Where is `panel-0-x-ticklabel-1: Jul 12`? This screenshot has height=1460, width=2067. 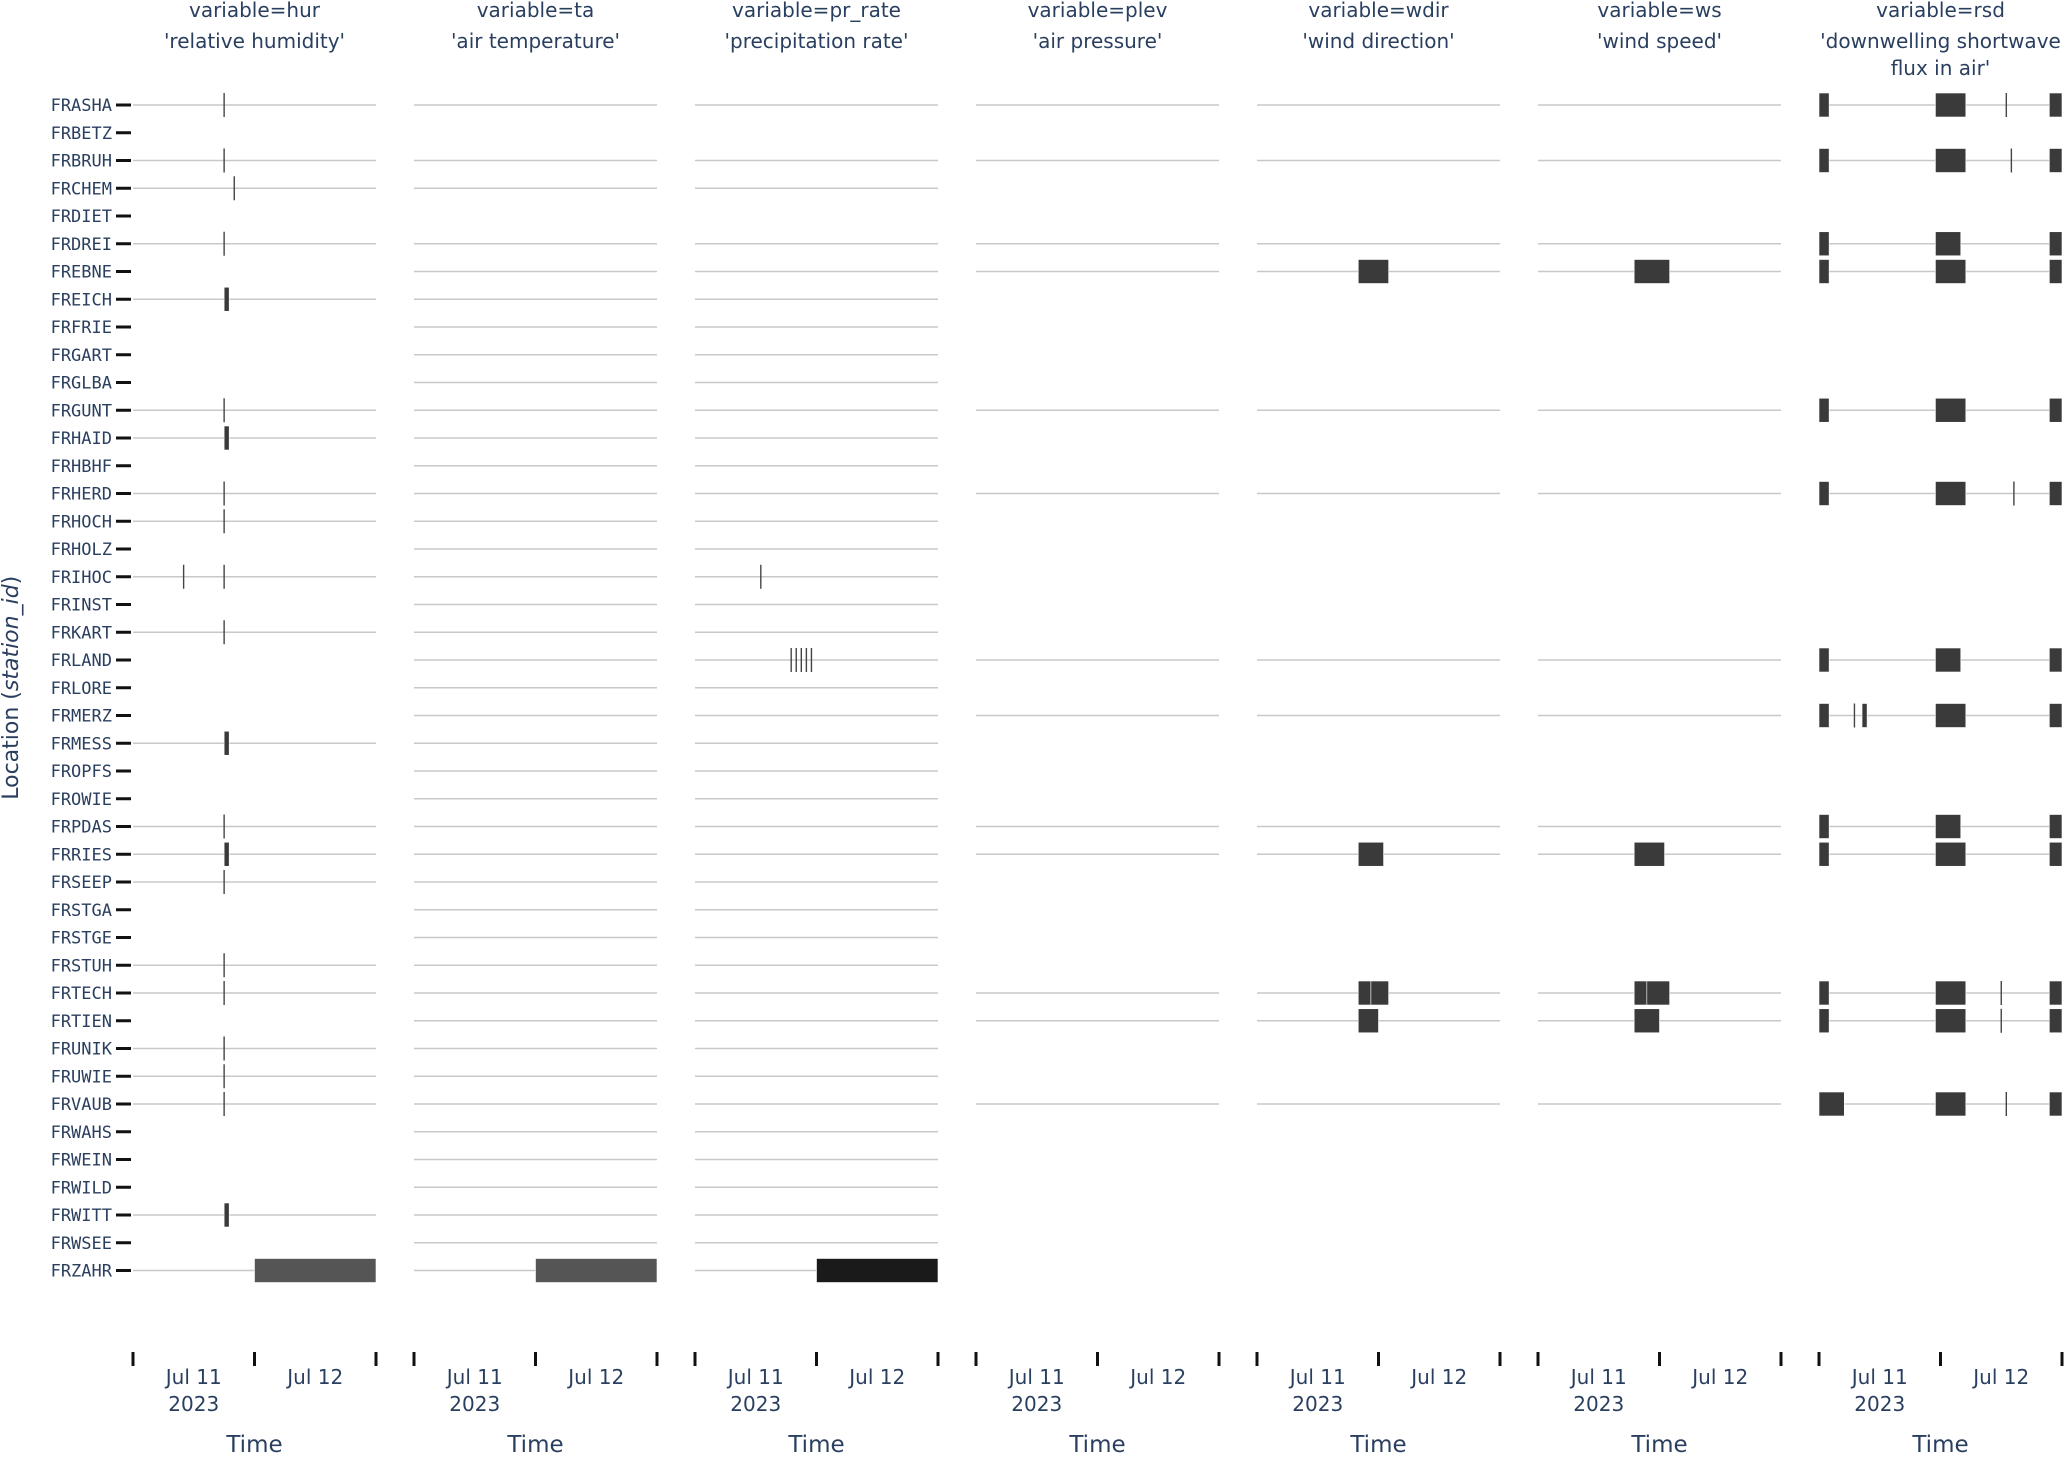 panel-0-x-ticklabel-1: Jul 12 is located at coordinates (314, 1377).